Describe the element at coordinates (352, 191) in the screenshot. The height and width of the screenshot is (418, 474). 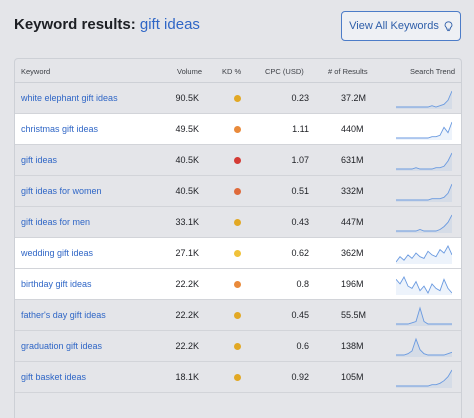
I see `results-value: 332M` at that location.